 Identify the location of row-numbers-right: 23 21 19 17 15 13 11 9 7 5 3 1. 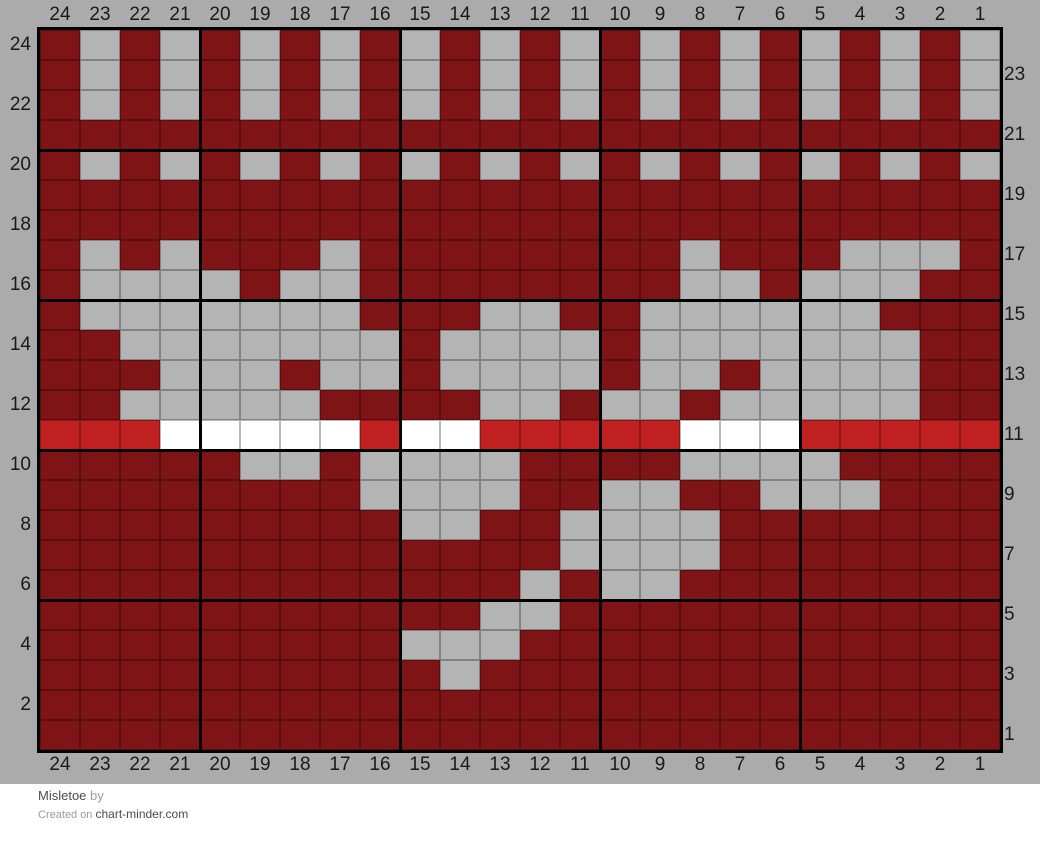
(1022, 390).